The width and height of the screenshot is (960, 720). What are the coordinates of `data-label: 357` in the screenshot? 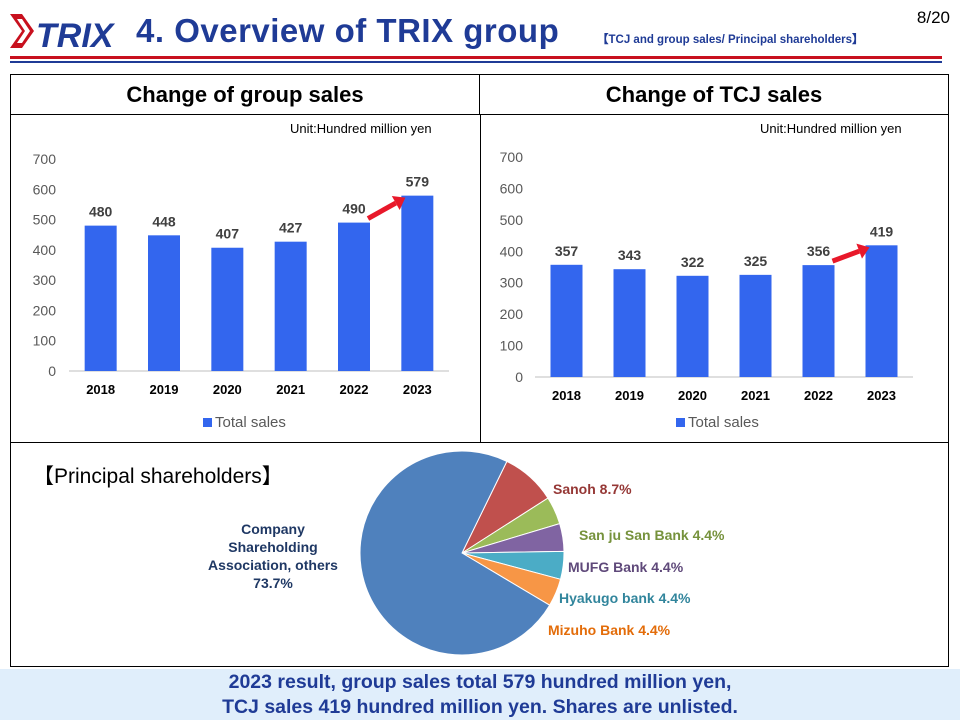 It's located at (567, 251).